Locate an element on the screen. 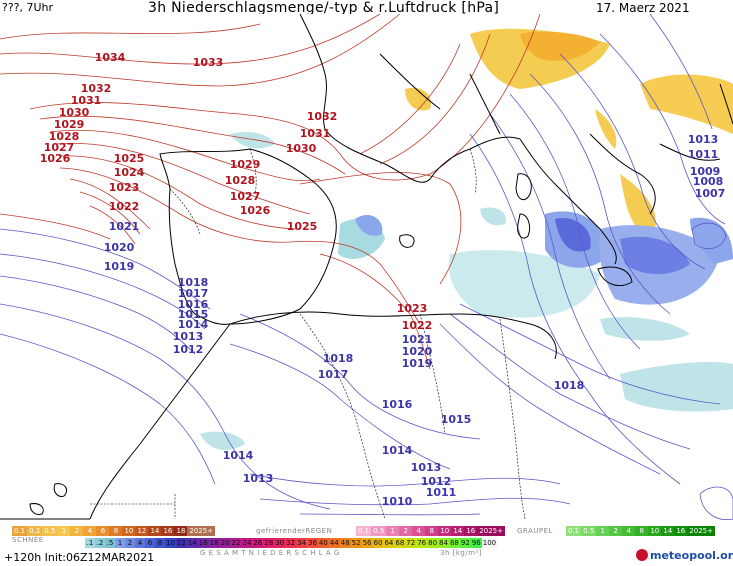  total-precip-swatch-14: 22 is located at coordinates (236, 543).